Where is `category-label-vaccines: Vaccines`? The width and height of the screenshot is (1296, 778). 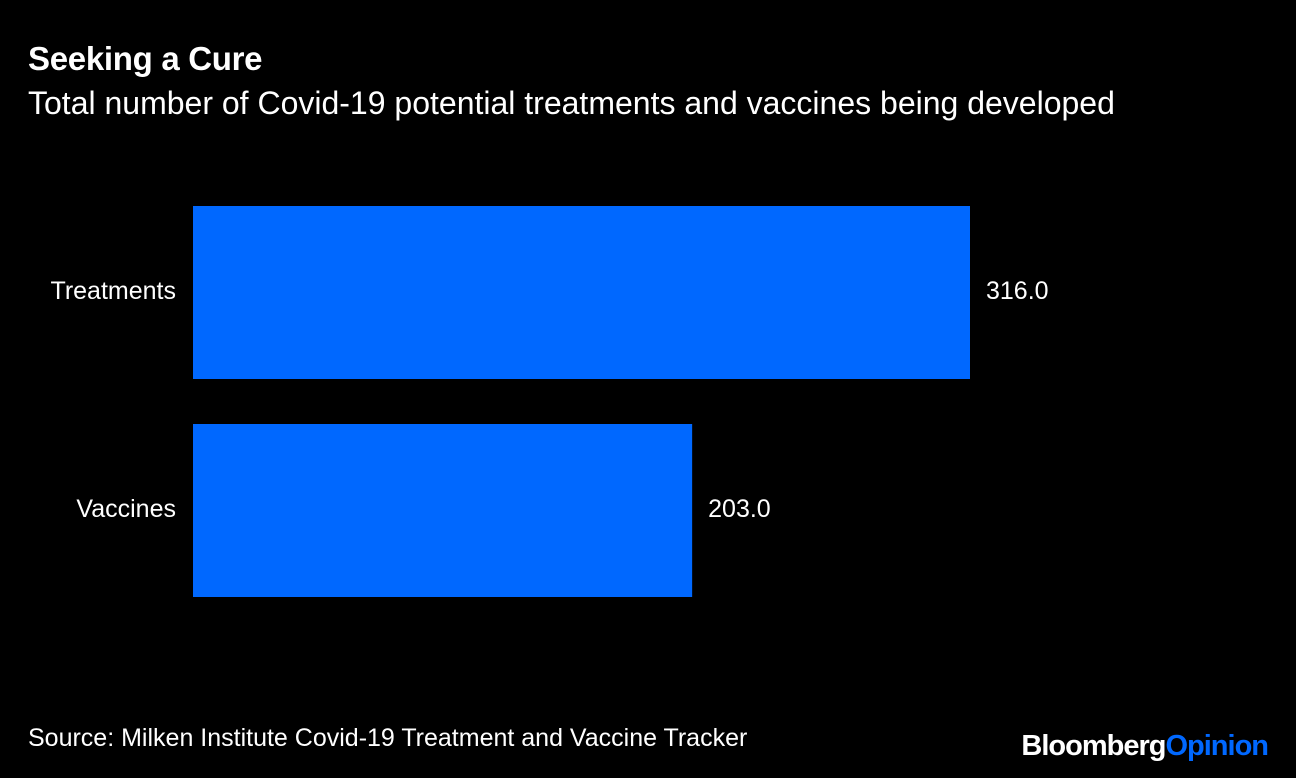
category-label-vaccines: Vaccines is located at coordinates (126, 509).